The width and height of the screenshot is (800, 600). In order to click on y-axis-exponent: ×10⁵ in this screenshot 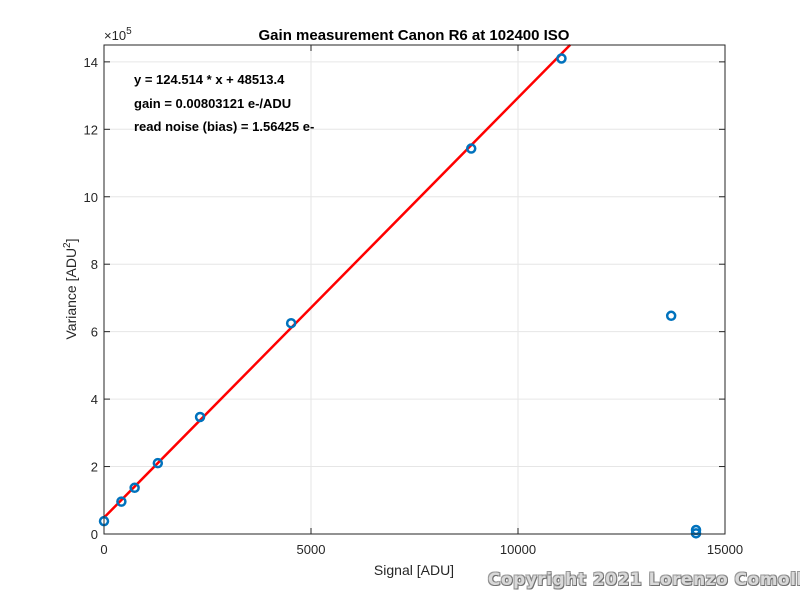, I will do `click(118, 34)`.